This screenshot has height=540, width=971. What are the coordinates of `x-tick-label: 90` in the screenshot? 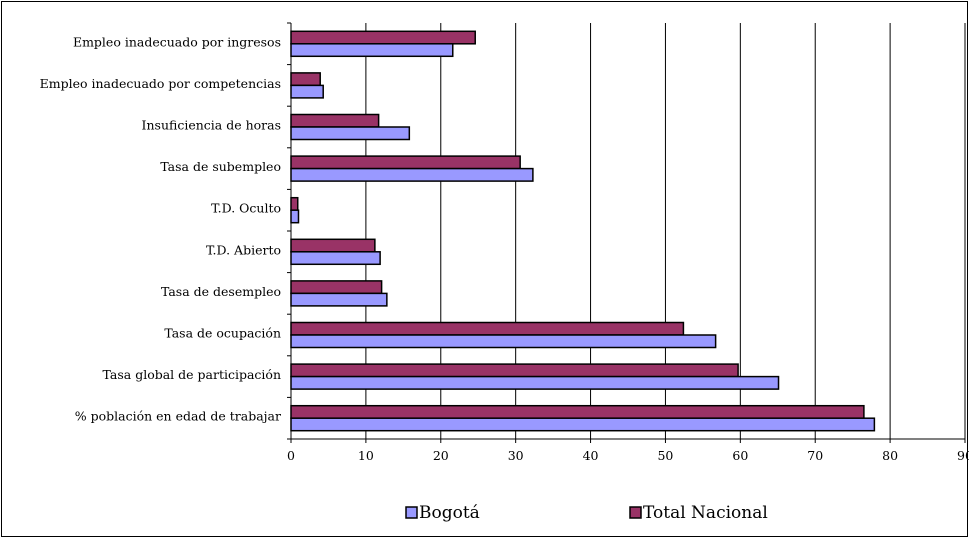 It's located at (963, 455).